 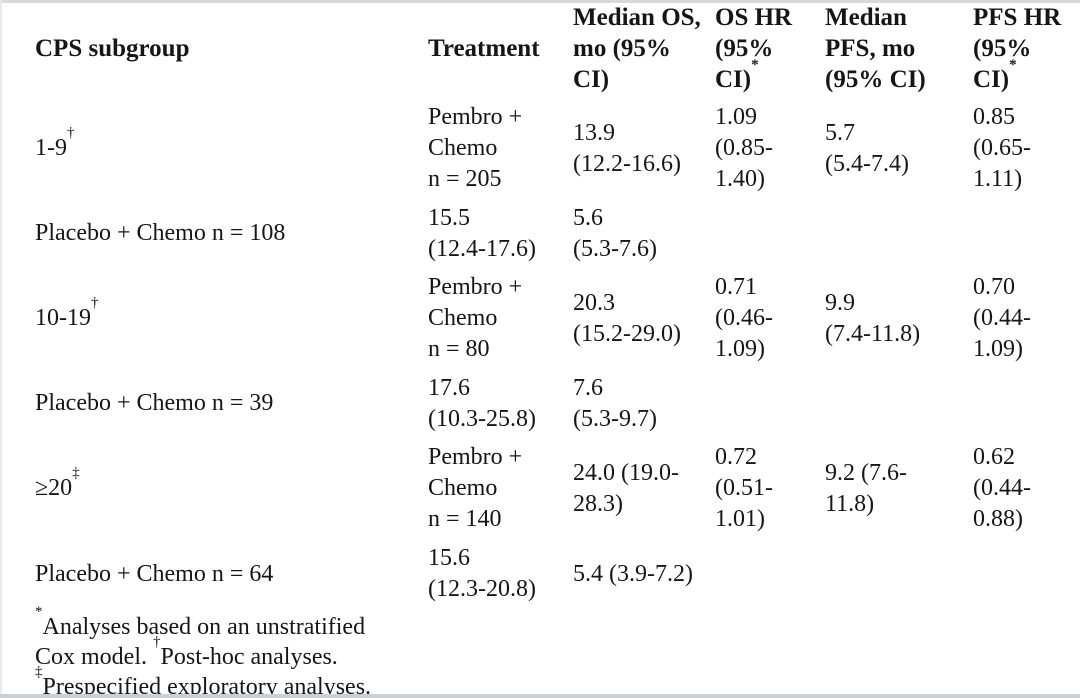 I want to click on header-treatment: Treatment, so click(x=500, y=48).